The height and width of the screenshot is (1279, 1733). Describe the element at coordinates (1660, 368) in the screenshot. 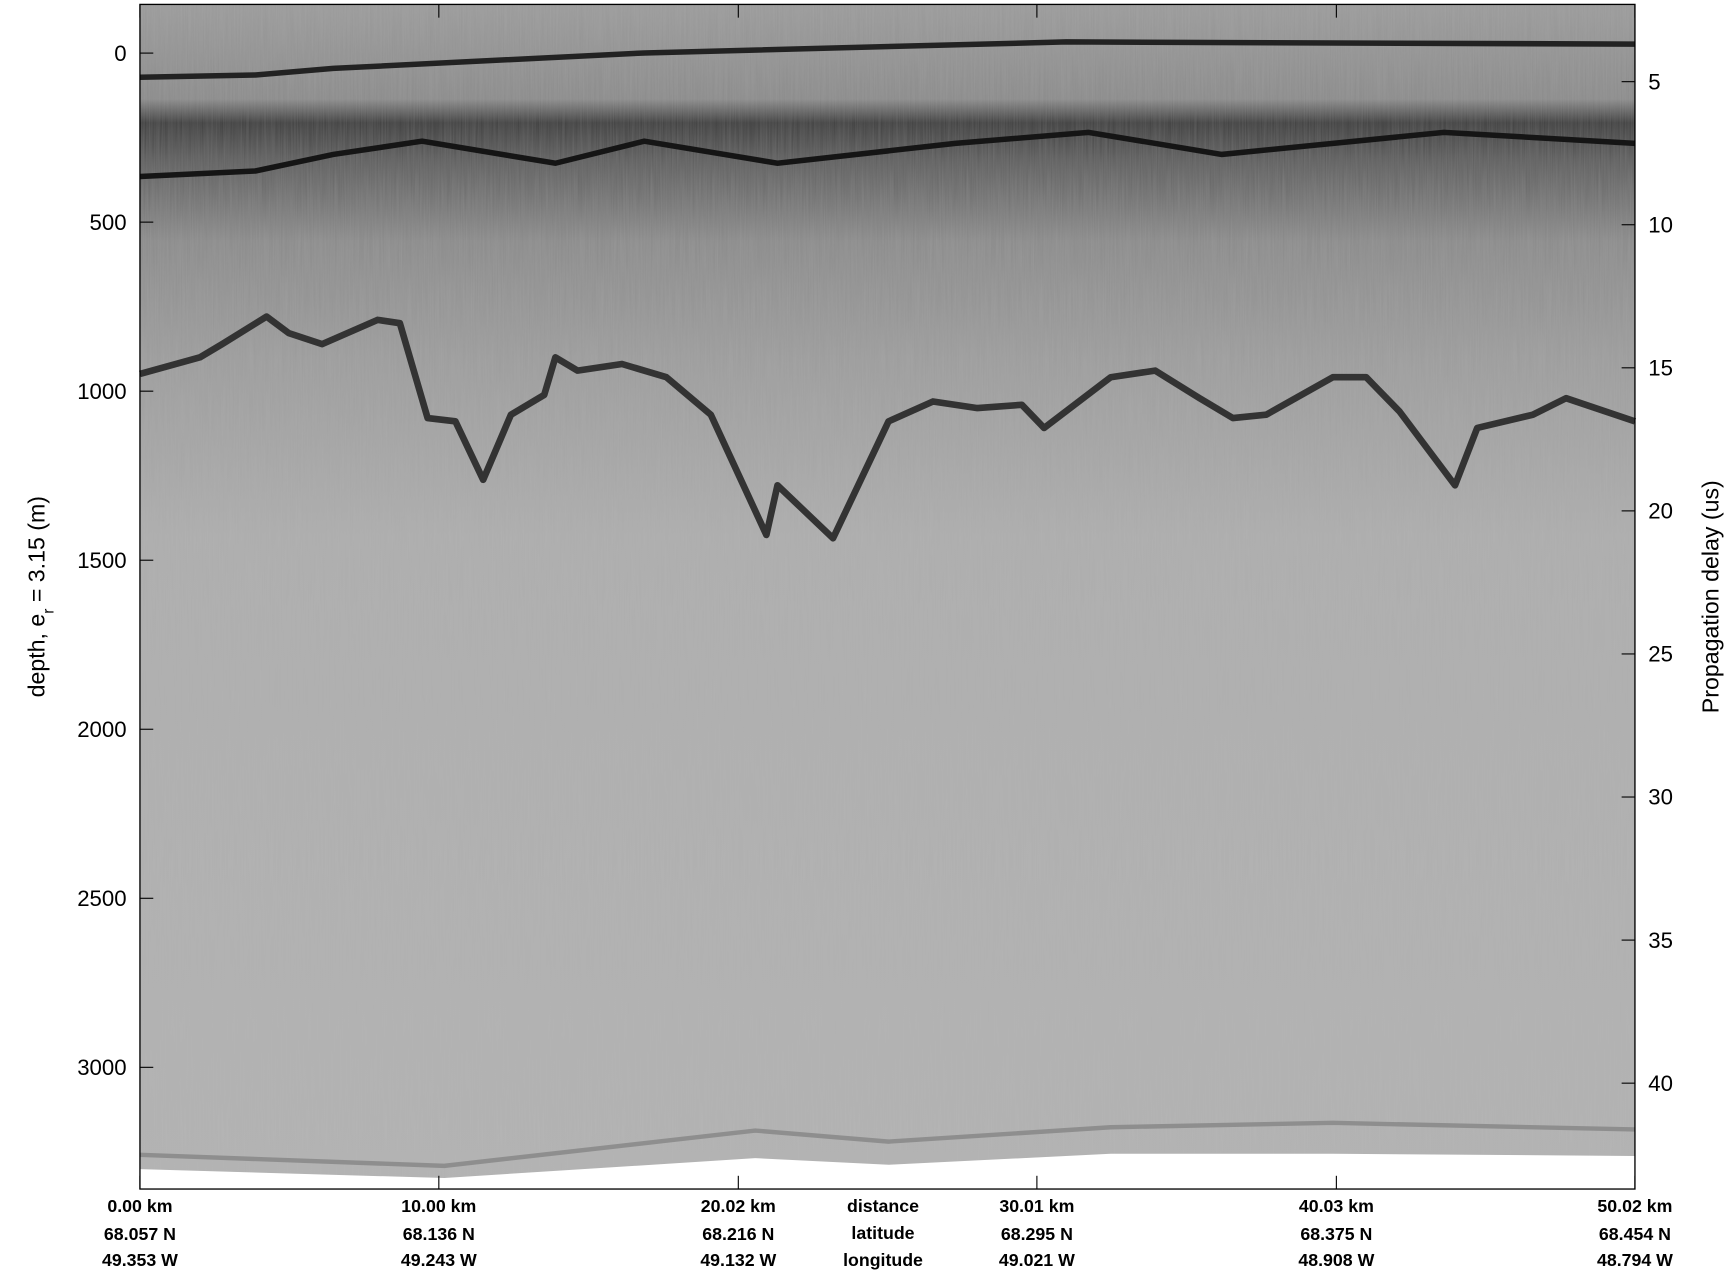

I see `y2-tick-label: 15` at that location.